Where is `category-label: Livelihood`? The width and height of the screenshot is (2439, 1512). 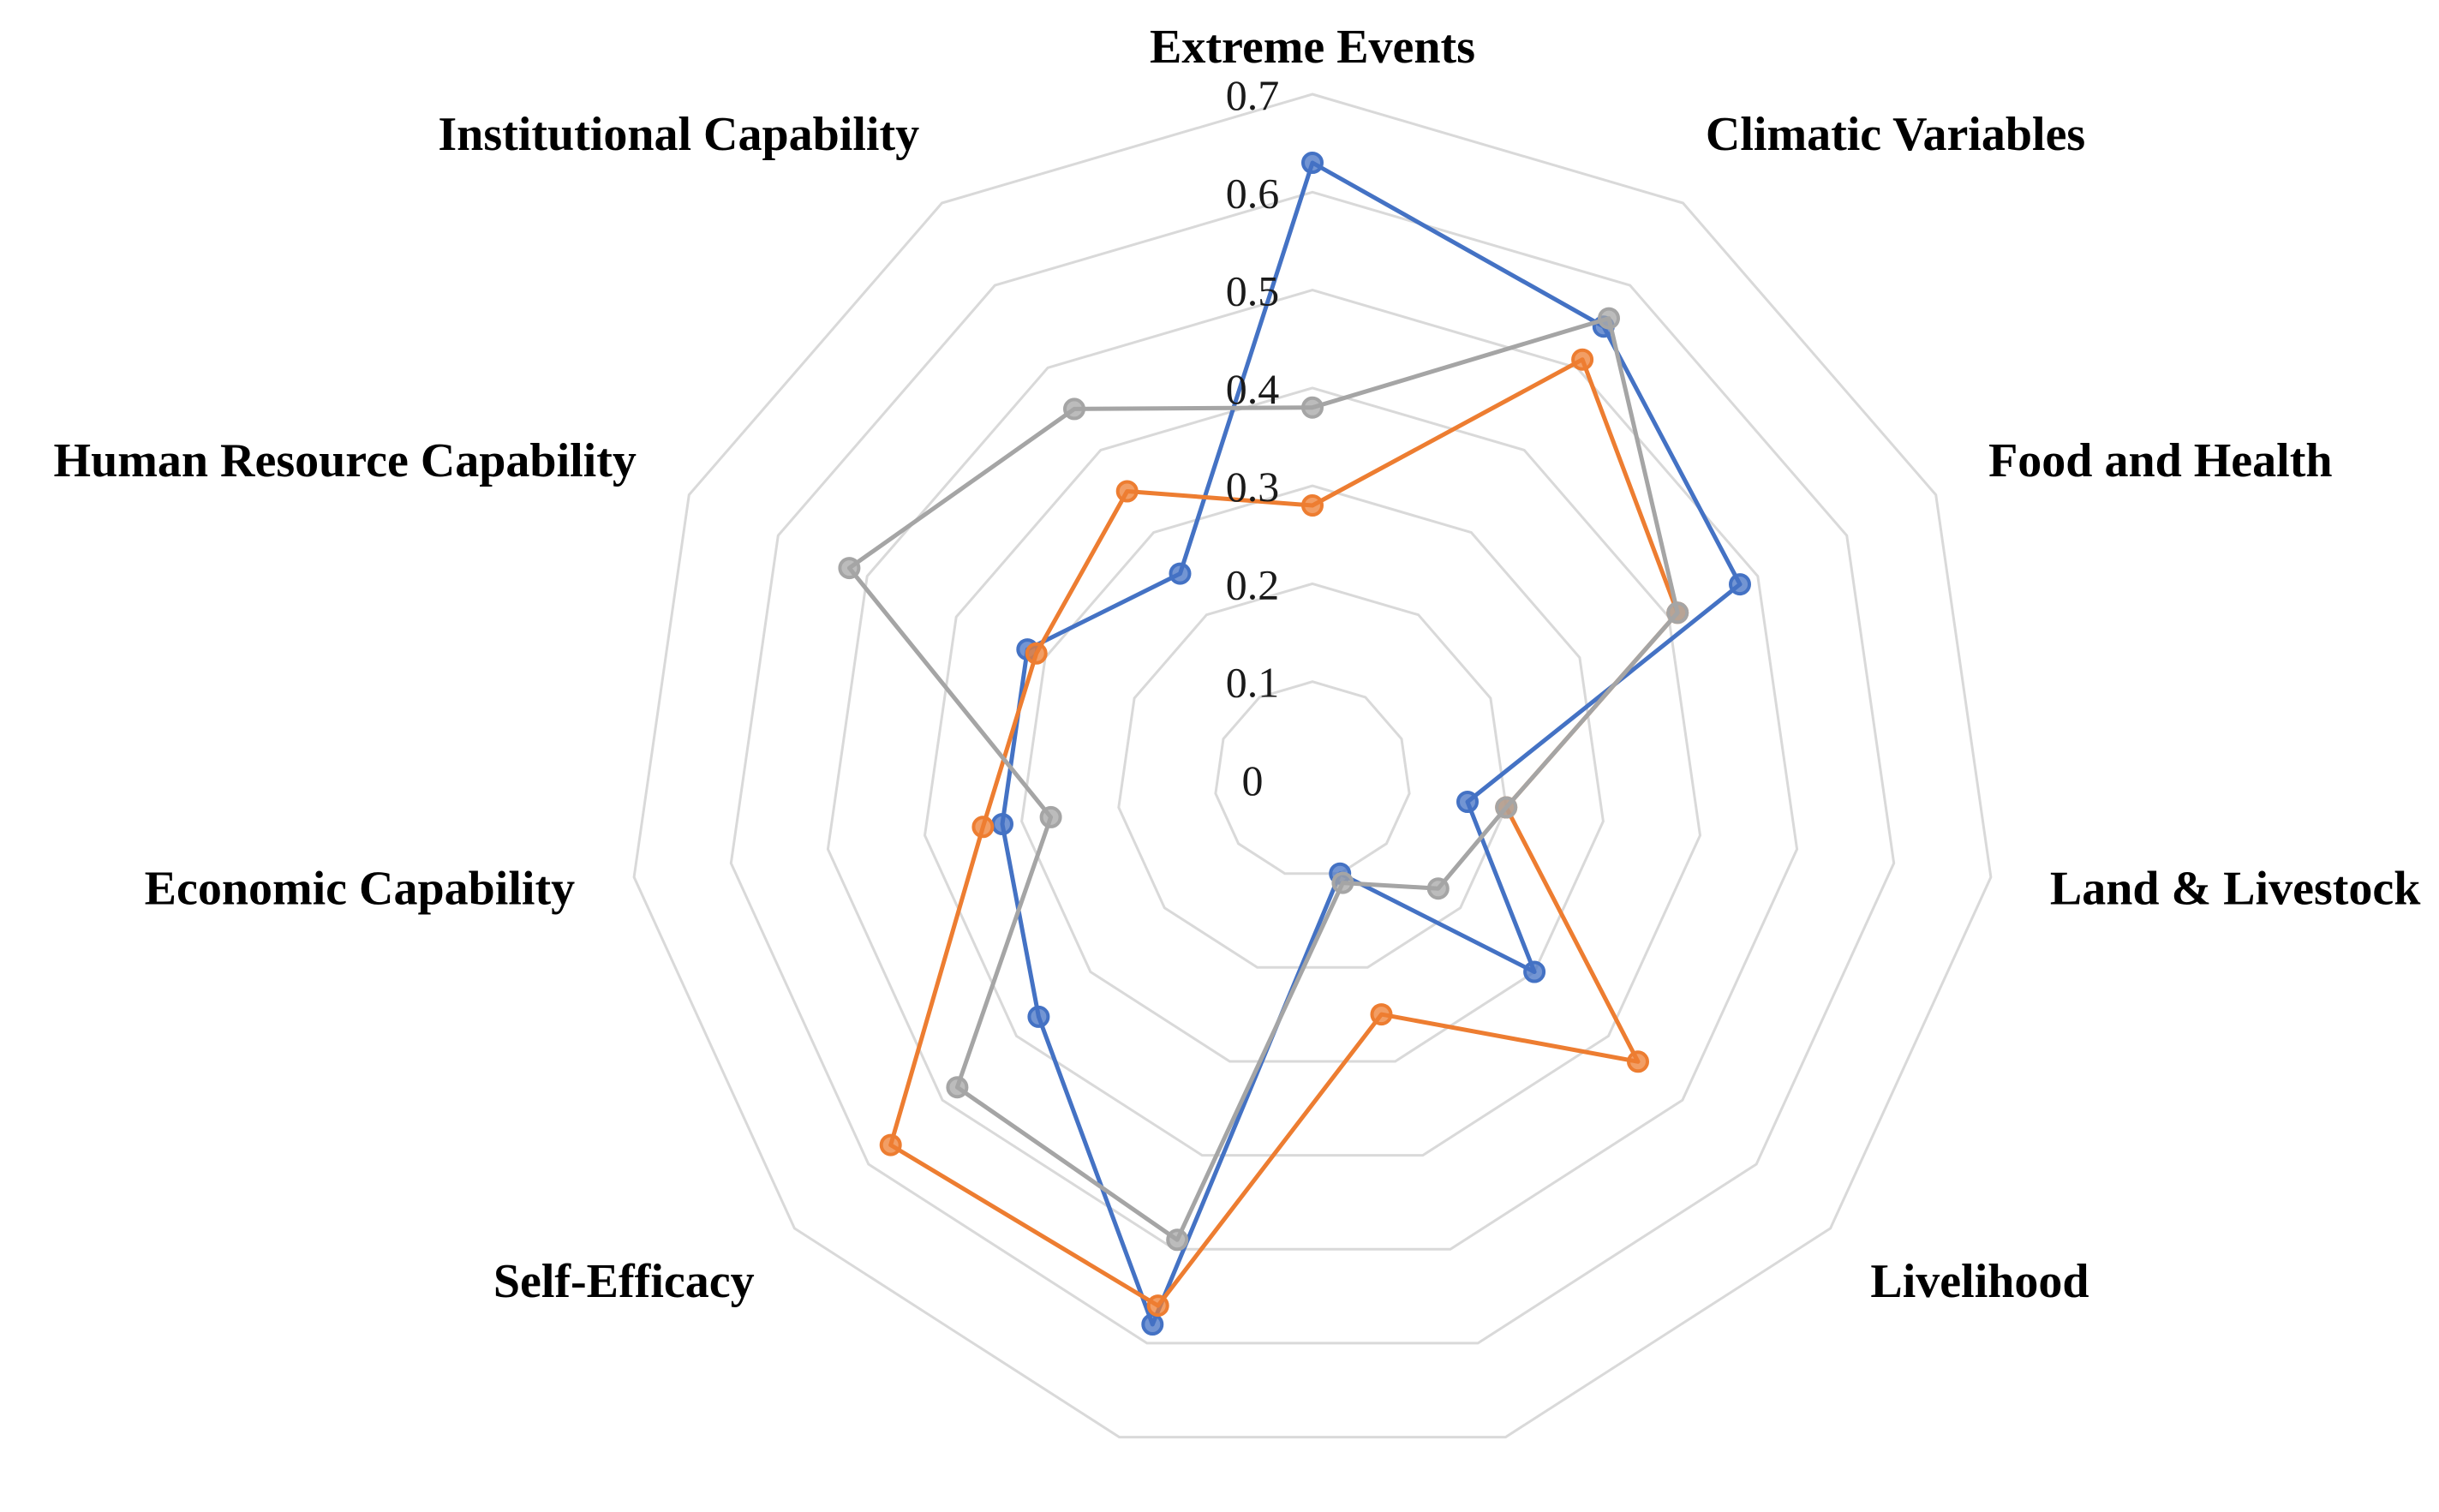
category-label: Livelihood is located at coordinates (1979, 1282).